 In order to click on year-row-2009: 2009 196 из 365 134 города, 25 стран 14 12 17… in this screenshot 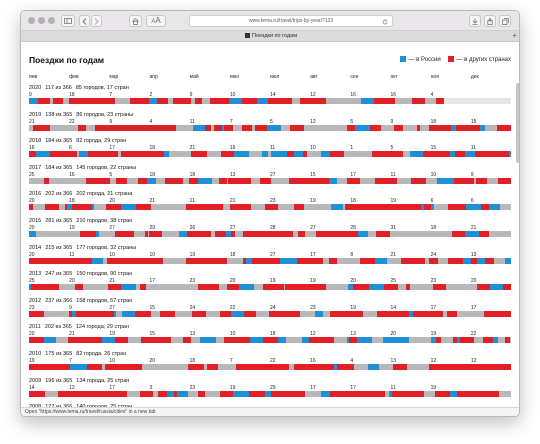, I will do `click(270, 391)`.